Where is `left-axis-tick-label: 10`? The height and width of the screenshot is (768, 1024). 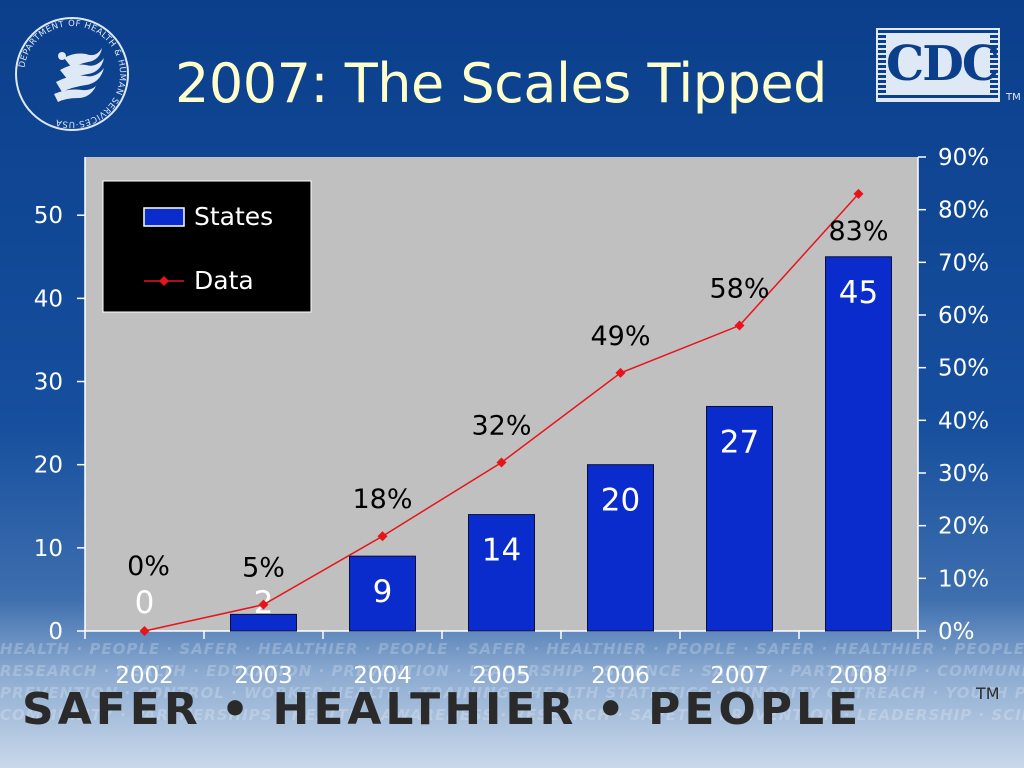
left-axis-tick-label: 10 is located at coordinates (48, 549).